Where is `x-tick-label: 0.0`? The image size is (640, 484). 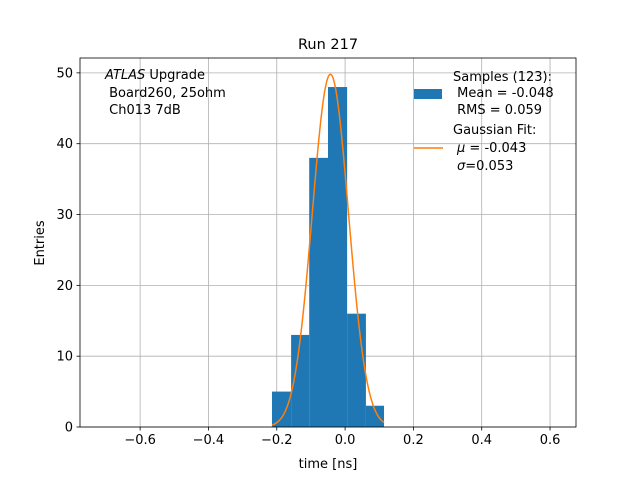
x-tick-label: 0.0 is located at coordinates (345, 440).